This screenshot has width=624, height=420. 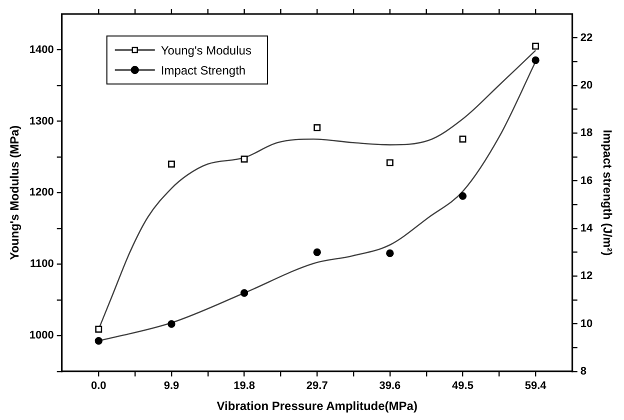 I want to click on x-tick-label: 59.4, so click(x=536, y=386).